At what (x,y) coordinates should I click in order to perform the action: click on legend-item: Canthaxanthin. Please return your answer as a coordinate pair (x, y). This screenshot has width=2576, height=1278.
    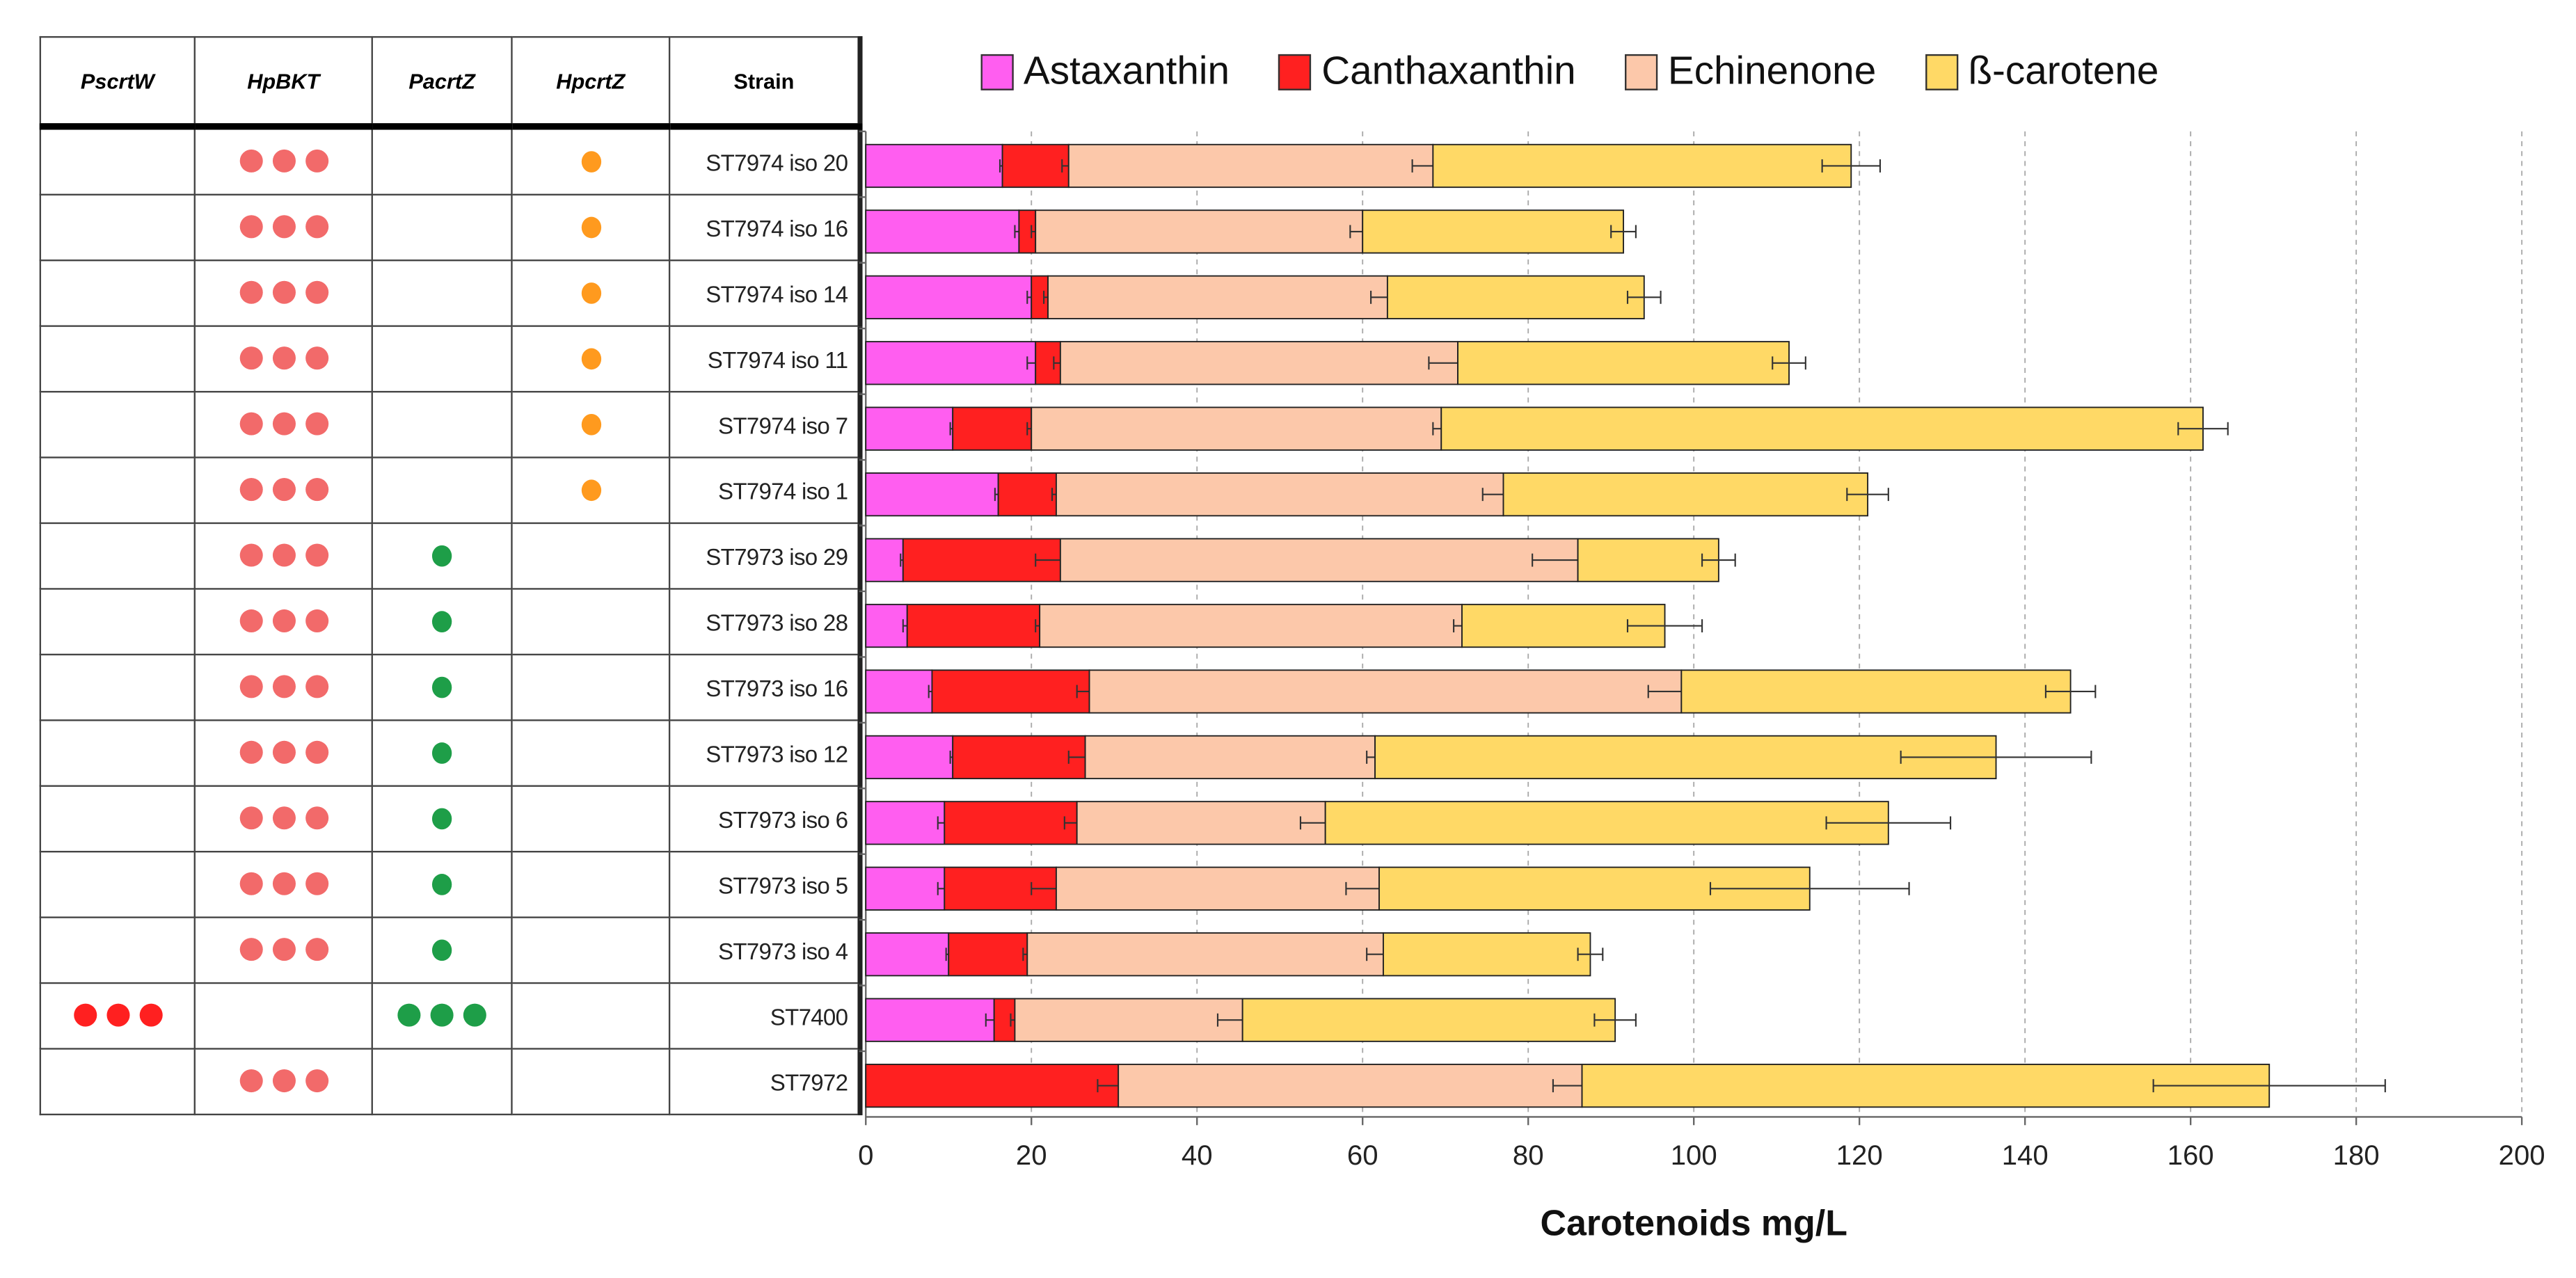
    Looking at the image, I should click on (1427, 72).